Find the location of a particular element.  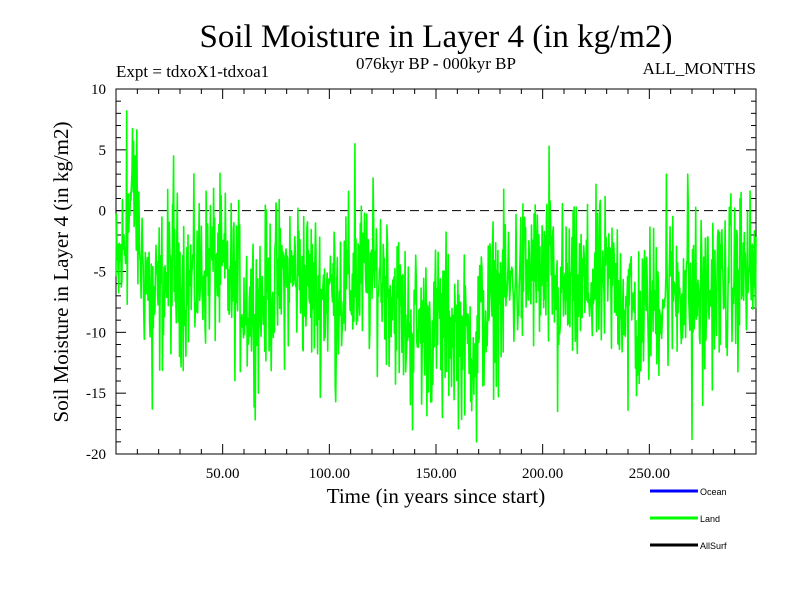

legend-label-ocean: Ocean is located at coordinates (713, 492).